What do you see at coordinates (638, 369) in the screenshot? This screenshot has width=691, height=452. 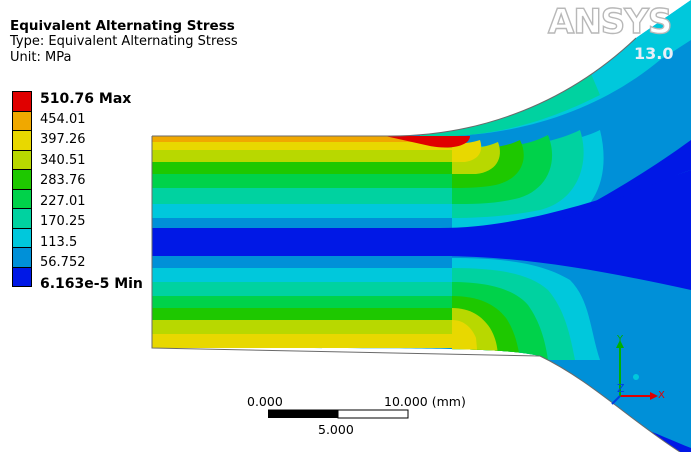 I see `coordinate-triad: Z X Y` at bounding box center [638, 369].